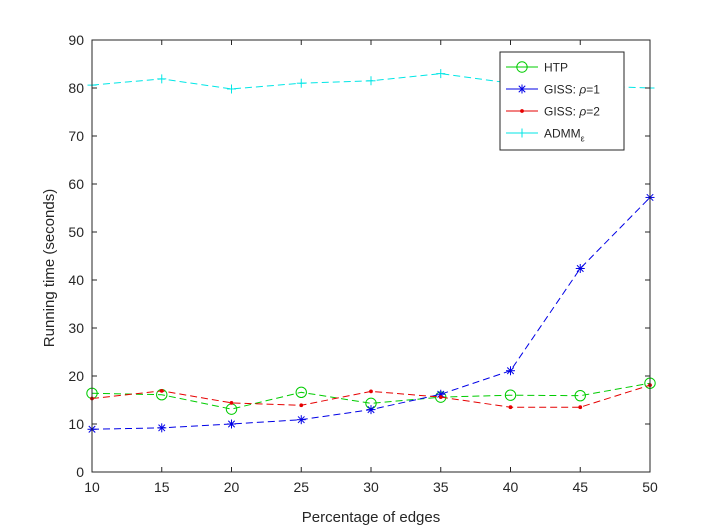 The width and height of the screenshot is (706, 530). What do you see at coordinates (583, 139) in the screenshot?
I see `legend-label-subscript: ε` at bounding box center [583, 139].